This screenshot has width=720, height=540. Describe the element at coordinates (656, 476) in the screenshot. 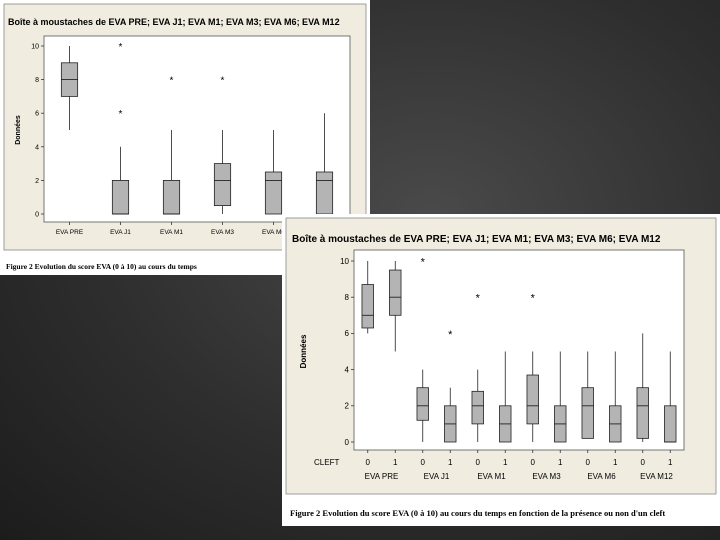

I see `category-label: EVA M12` at that location.